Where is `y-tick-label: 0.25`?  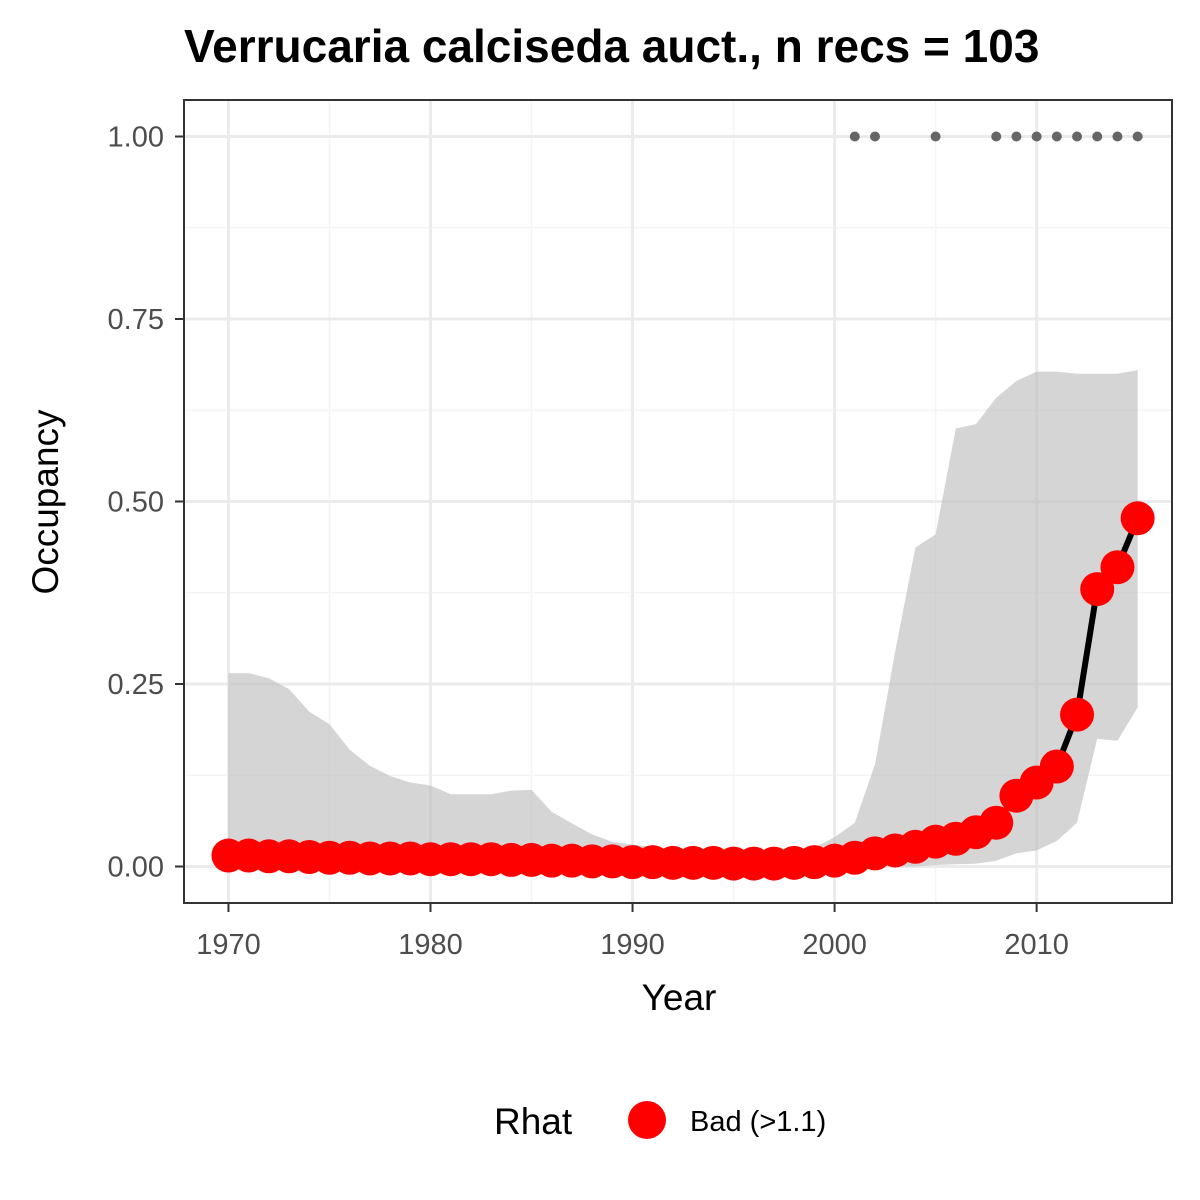
y-tick-label: 0.25 is located at coordinates (136, 685).